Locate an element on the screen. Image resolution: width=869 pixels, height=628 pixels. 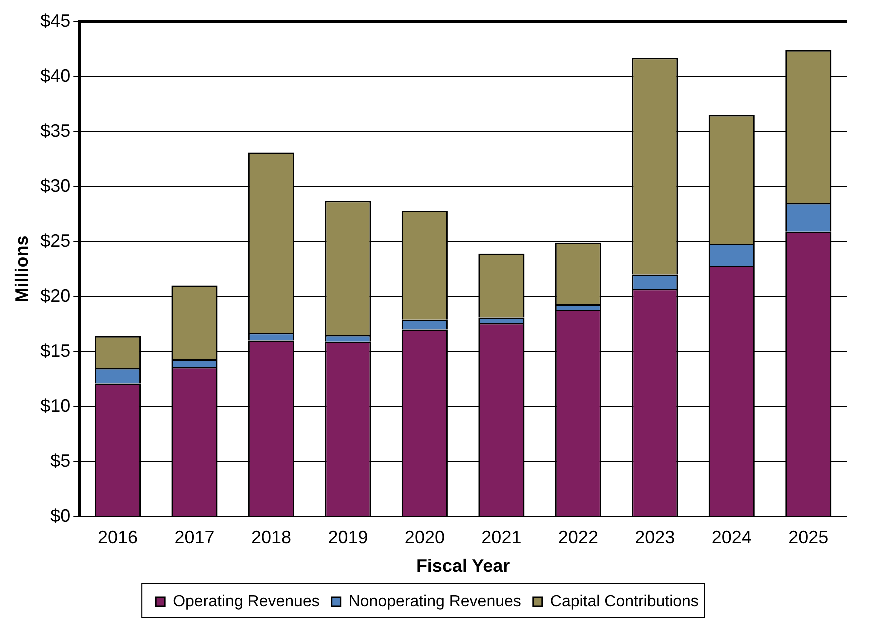
y-tick-label: $10 is located at coordinates (55, 406).